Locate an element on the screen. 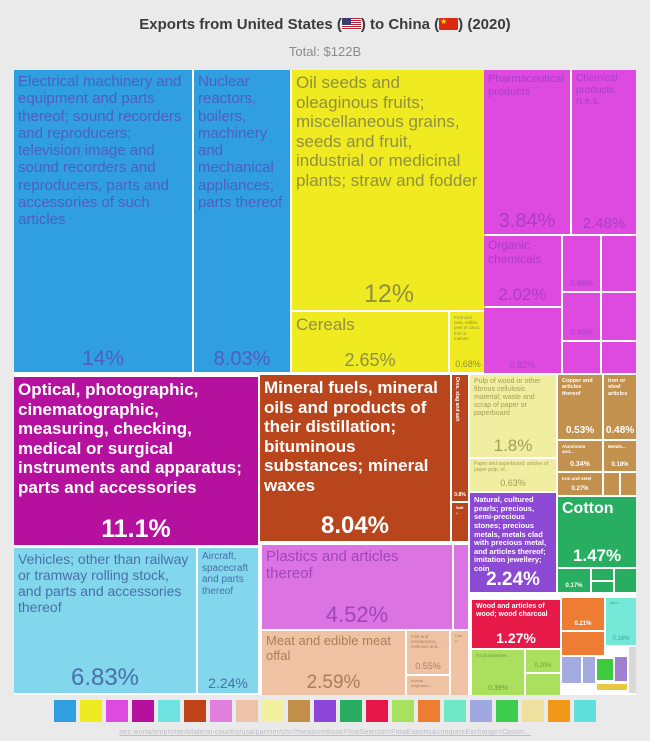 The width and height of the screenshot is (650, 741). cell-percentage: 11.1% is located at coordinates (136, 529).